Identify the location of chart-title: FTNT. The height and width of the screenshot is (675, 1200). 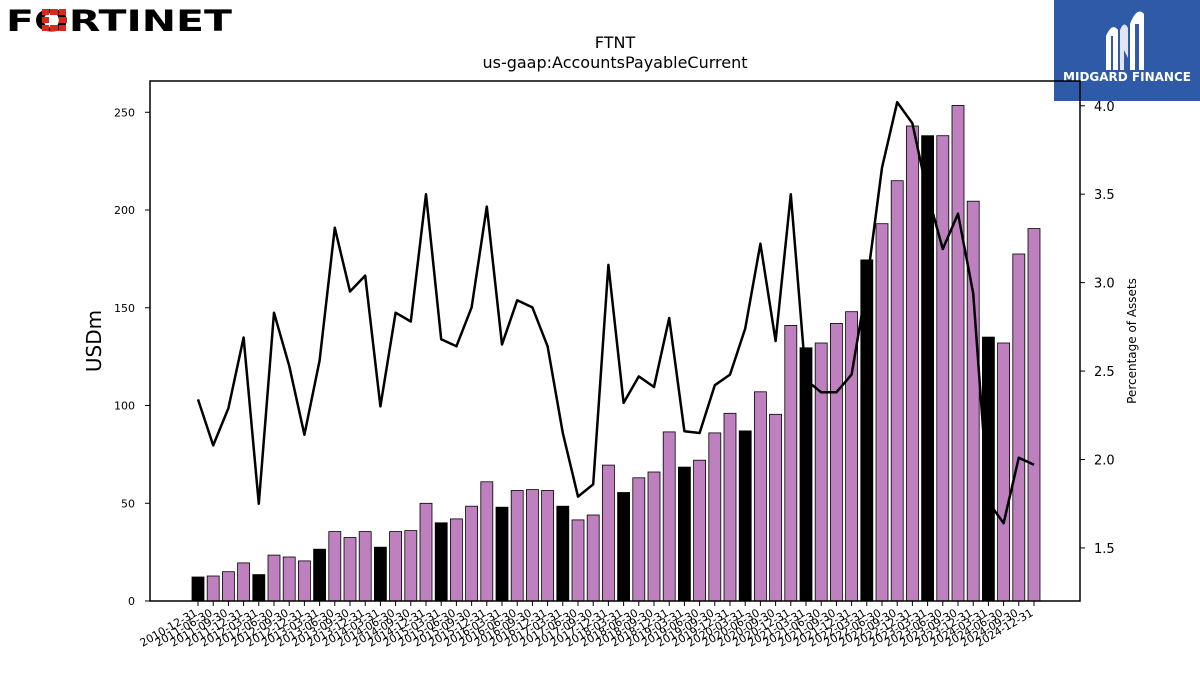
(615, 42).